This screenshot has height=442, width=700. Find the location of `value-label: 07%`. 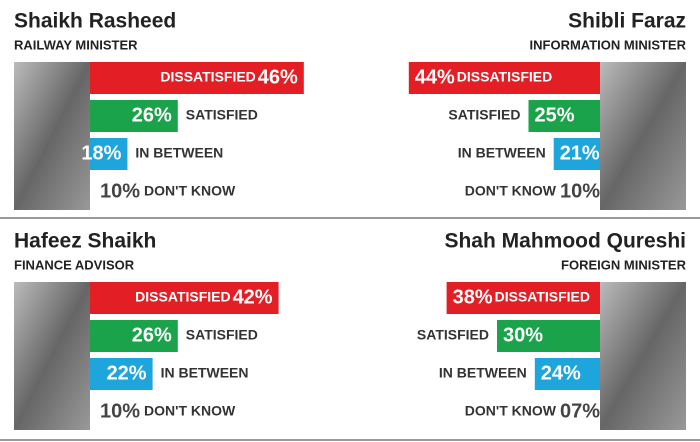

value-label: 07% is located at coordinates (580, 411).